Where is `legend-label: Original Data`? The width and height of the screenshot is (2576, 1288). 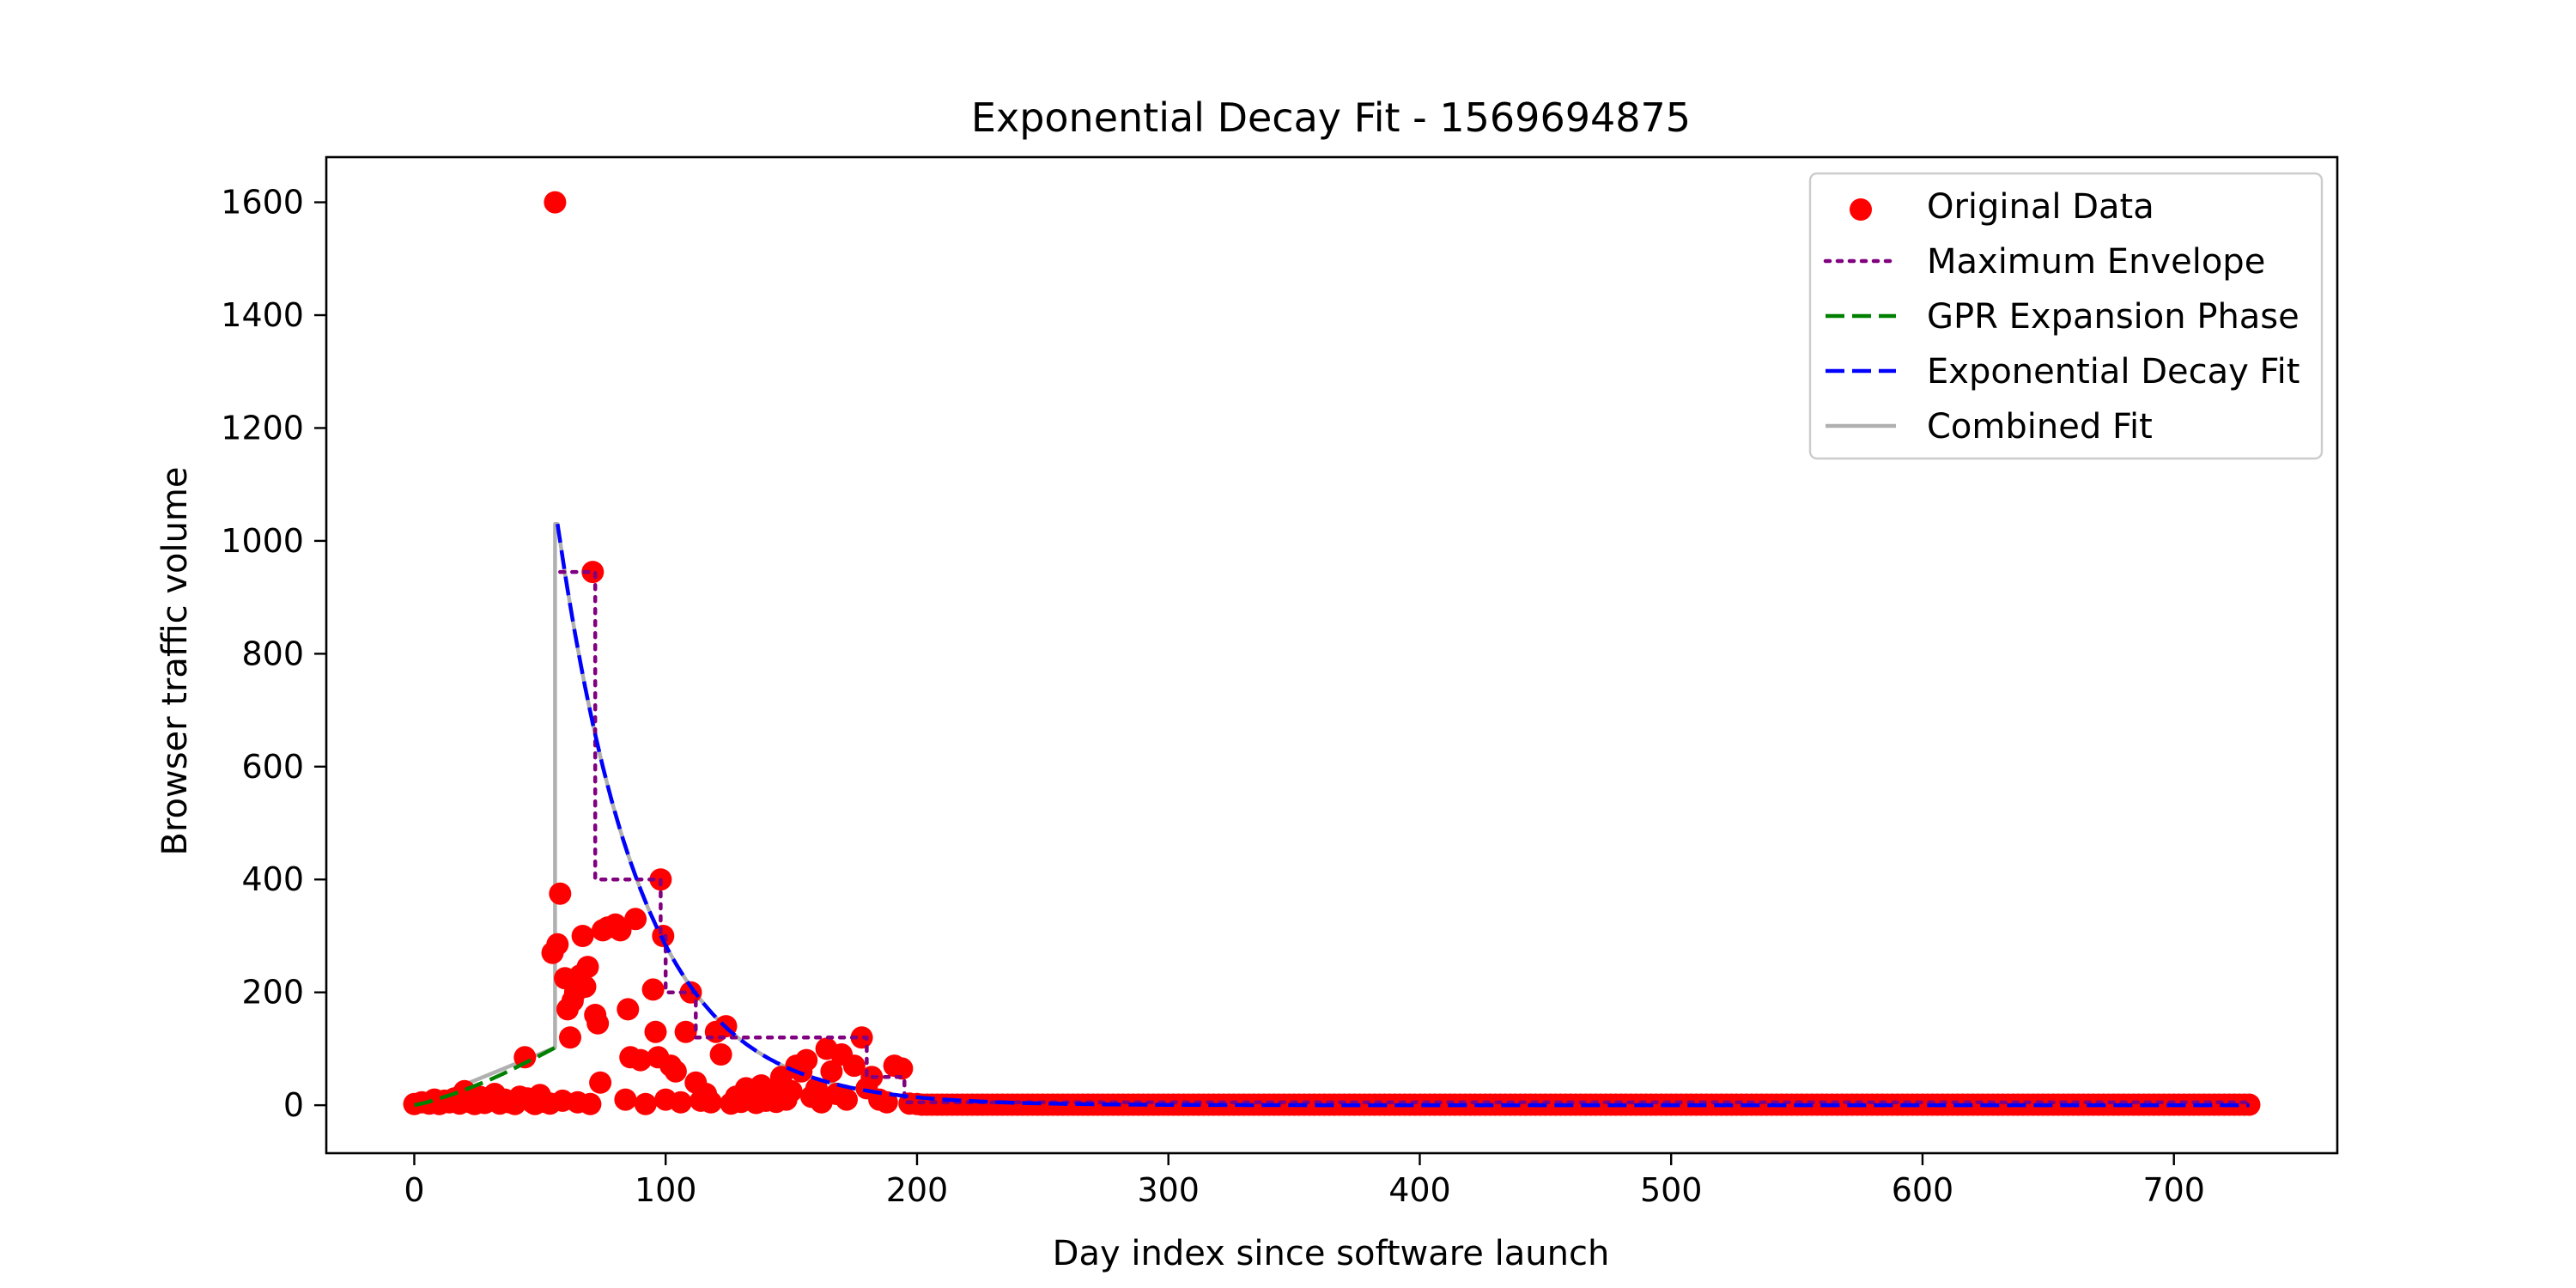 legend-label: Original Data is located at coordinates (2041, 207).